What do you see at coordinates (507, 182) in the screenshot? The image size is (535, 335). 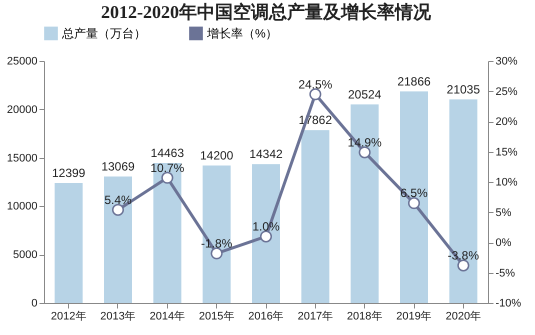 I see `y2-tick-label: 10%` at bounding box center [507, 182].